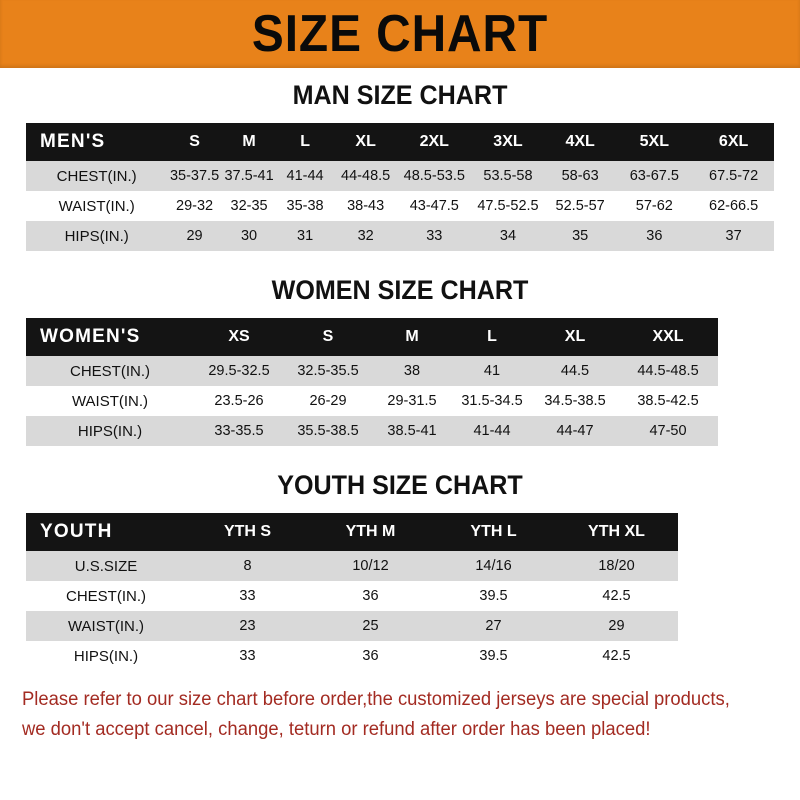  Describe the element at coordinates (76, 531) in the screenshot. I see `youth-header-label: YOUTH` at that location.